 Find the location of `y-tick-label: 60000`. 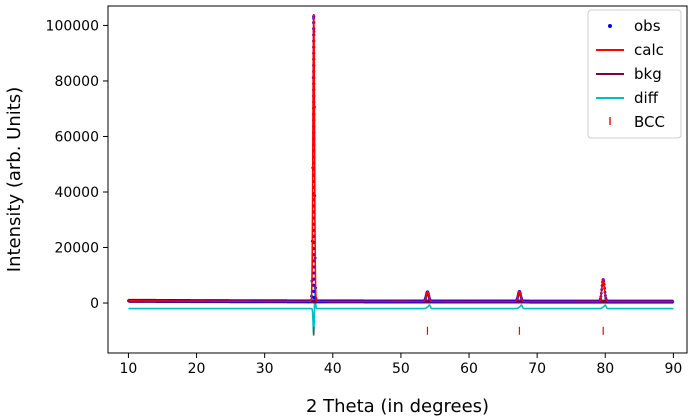

y-tick-label: 60000 is located at coordinates (76, 137).